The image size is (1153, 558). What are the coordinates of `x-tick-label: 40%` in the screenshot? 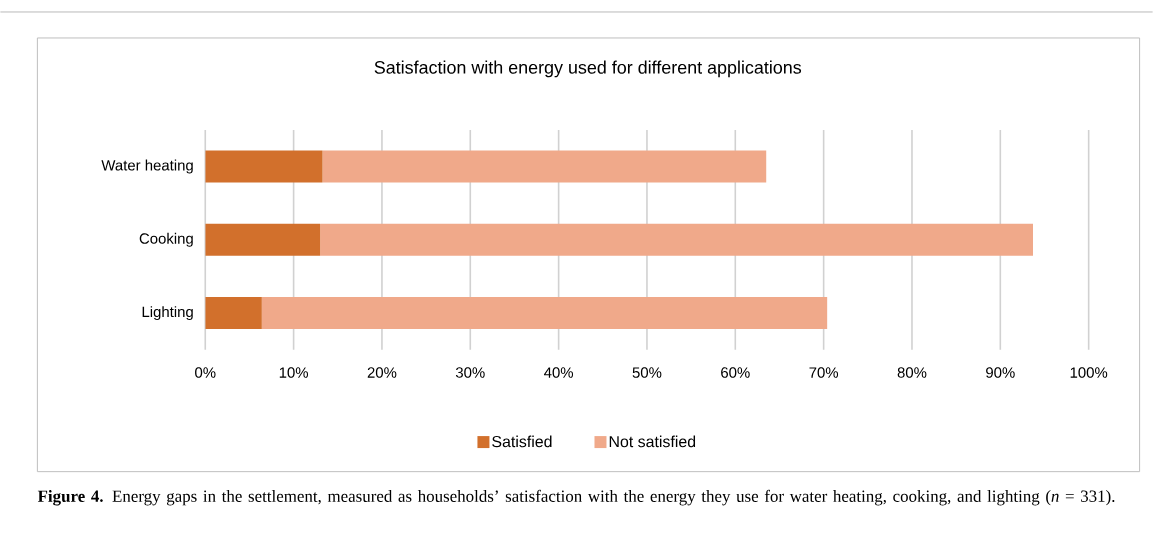 It's located at (559, 373).